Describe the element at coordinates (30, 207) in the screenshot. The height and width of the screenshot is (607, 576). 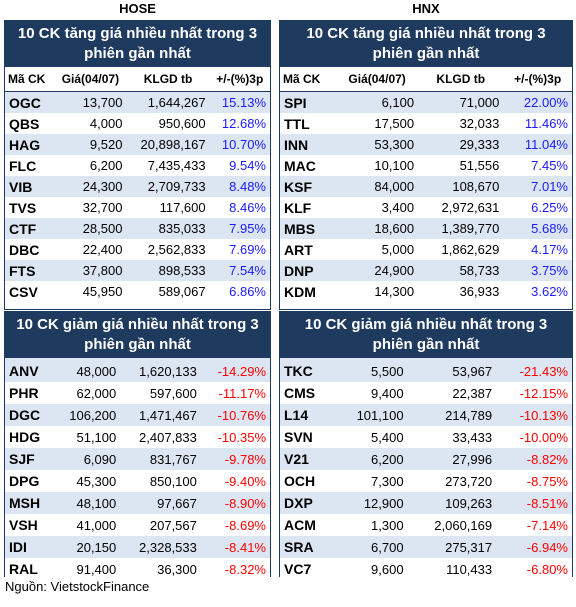
I see `cell-symbol: TVS` at that location.